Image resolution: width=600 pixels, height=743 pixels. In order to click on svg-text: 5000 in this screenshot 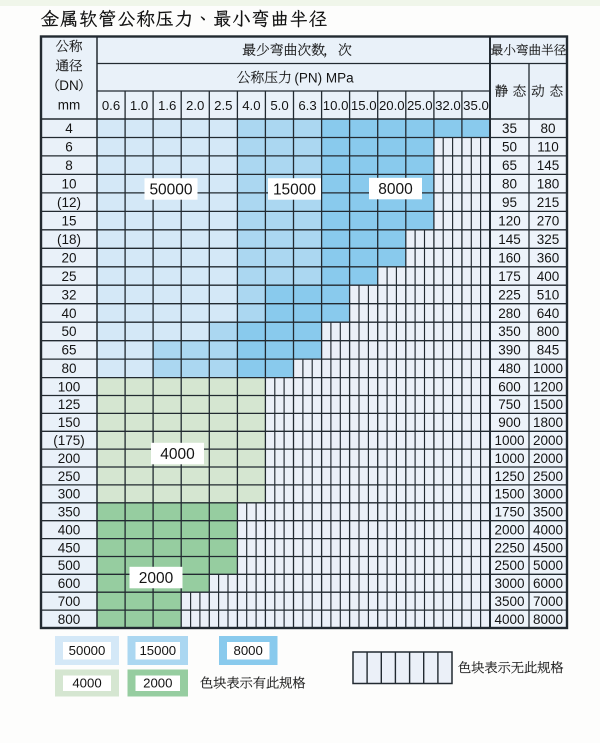, I will do `click(548, 565)`.